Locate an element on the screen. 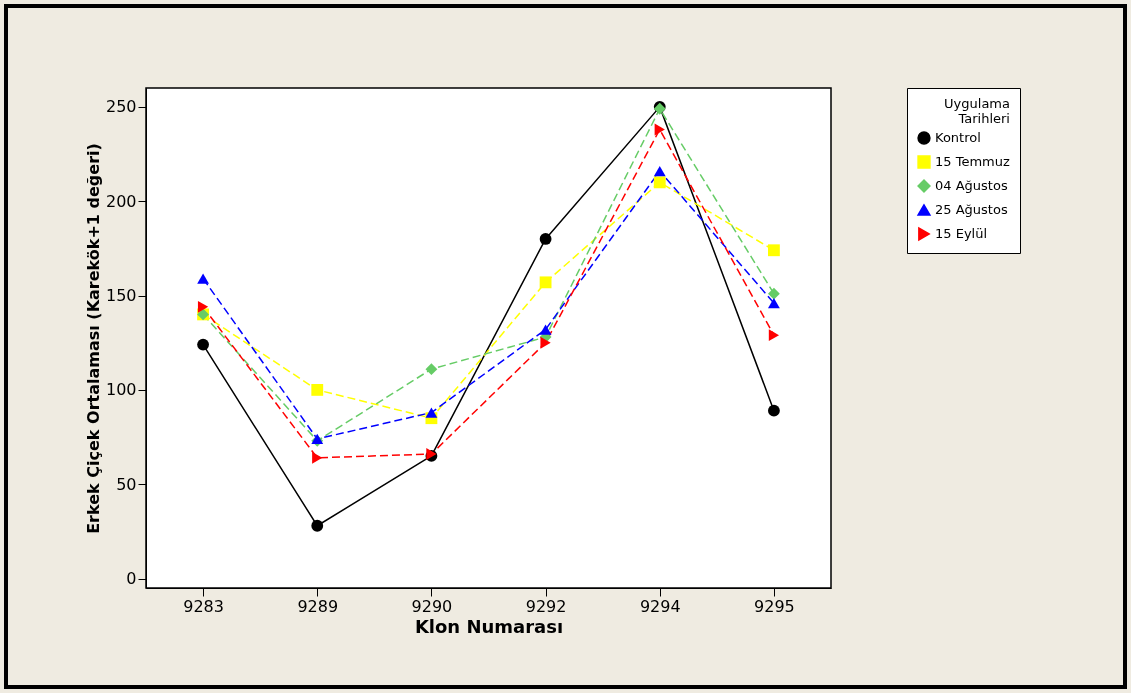 This screenshot has height=693, width=1131. x-tick-label: 9289 is located at coordinates (318, 606).